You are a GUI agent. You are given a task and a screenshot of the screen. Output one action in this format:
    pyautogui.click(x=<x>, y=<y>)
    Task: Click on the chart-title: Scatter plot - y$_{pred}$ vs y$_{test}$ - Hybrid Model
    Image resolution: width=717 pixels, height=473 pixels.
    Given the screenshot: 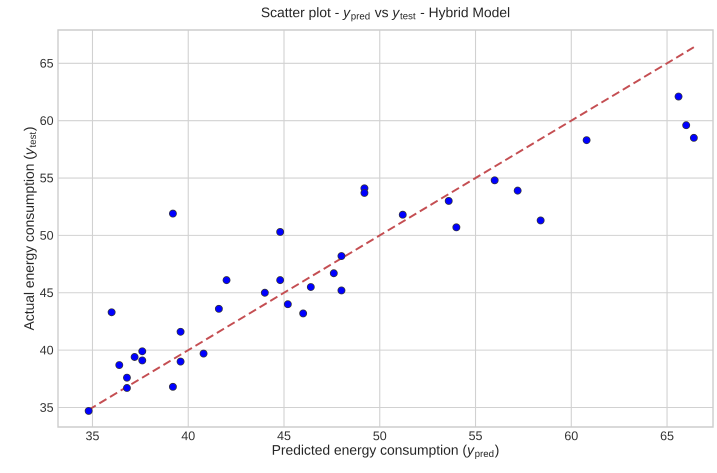 What is the action you would take?
    pyautogui.click(x=386, y=14)
    